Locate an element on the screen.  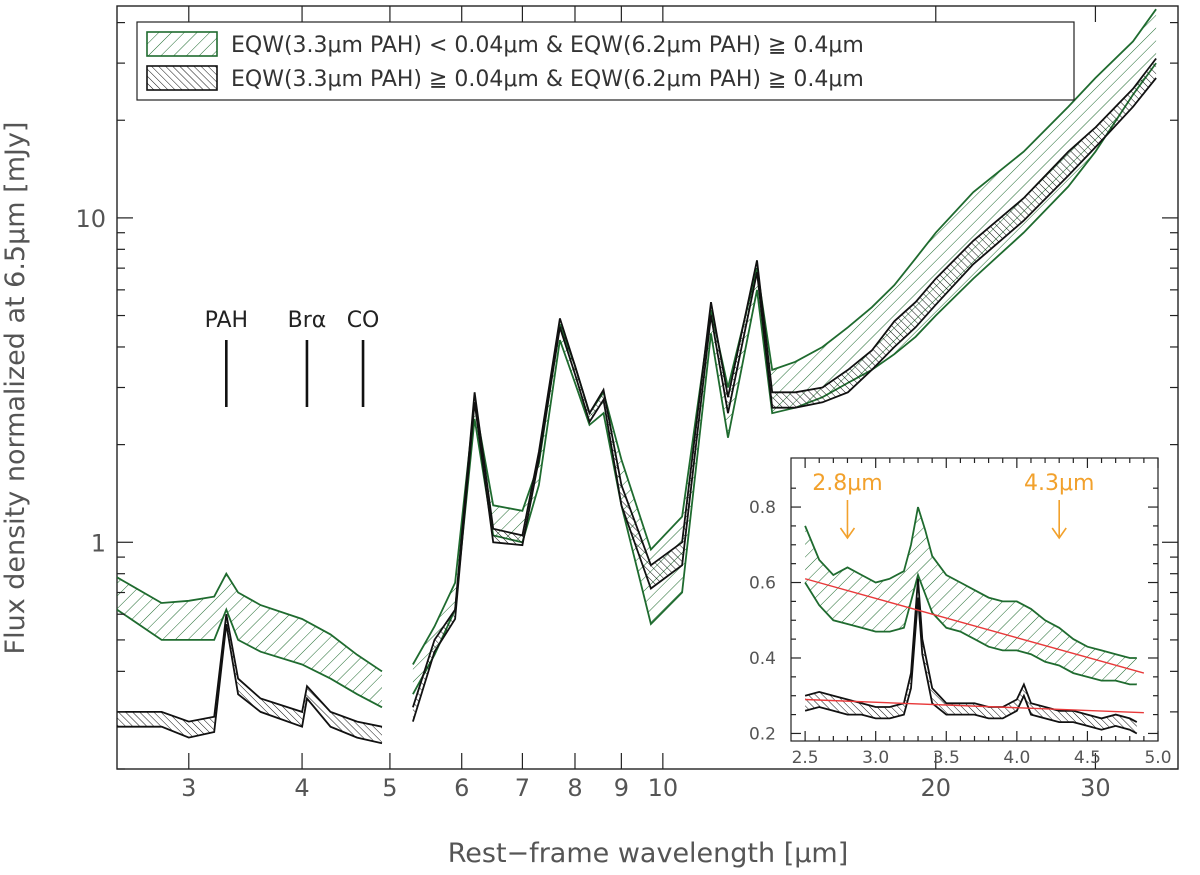
marker-label-3: CO is located at coordinates (363, 320).